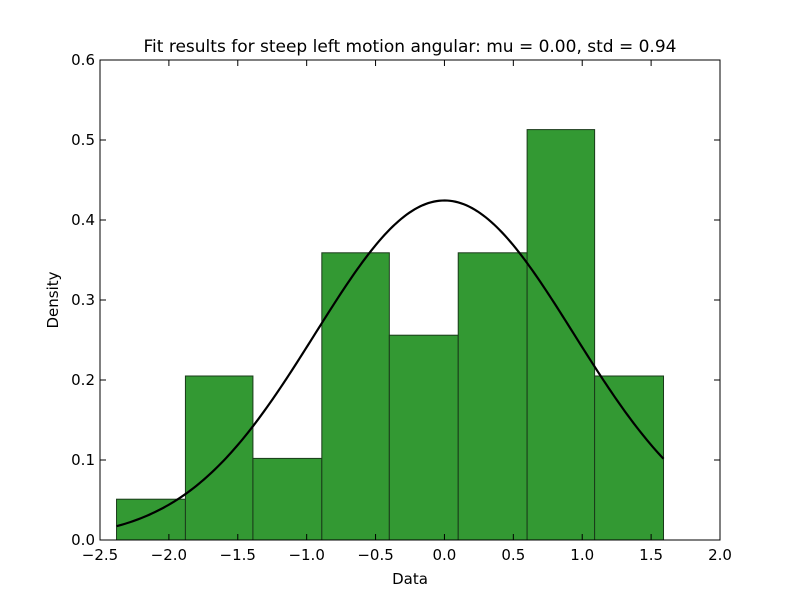 The image size is (800, 600). What do you see at coordinates (83, 540) in the screenshot?
I see `y-tick-label: 0.0` at bounding box center [83, 540].